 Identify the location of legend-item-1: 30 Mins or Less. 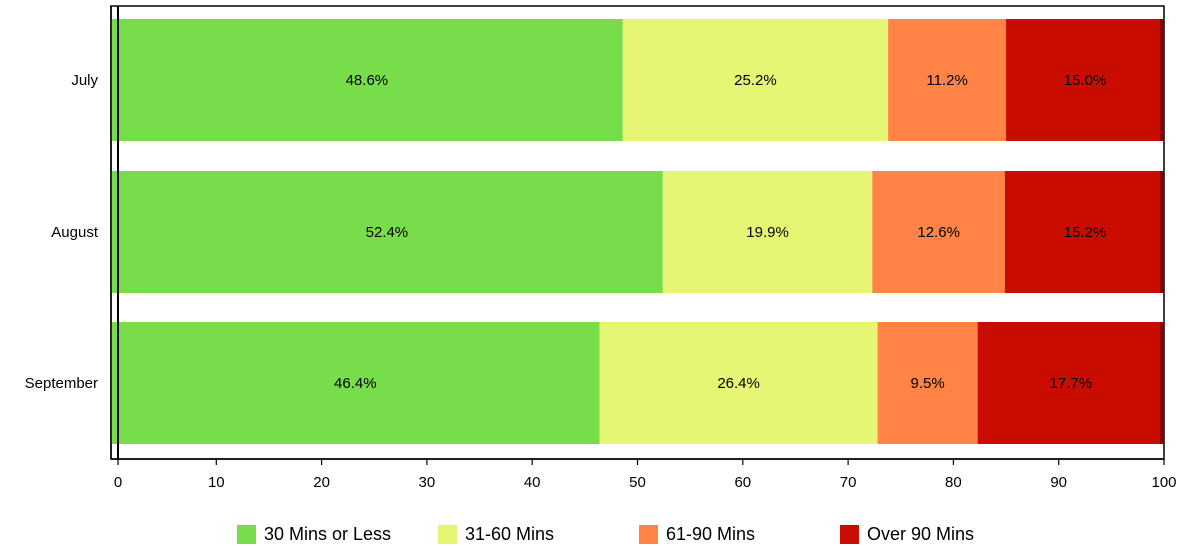
(314, 534).